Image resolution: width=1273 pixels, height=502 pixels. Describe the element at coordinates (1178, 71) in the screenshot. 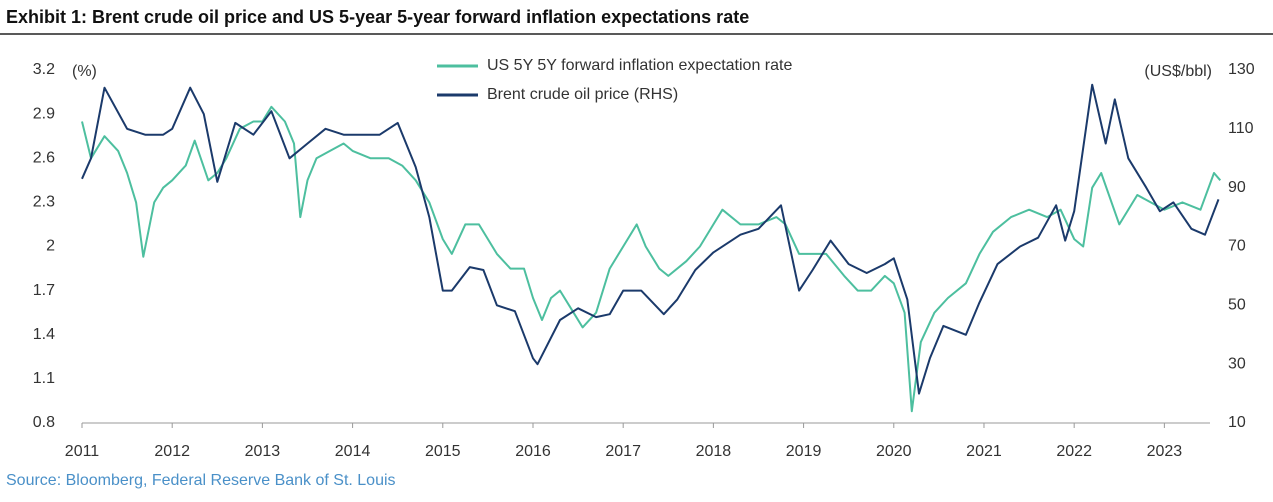

I see `y2-axis-label: (US$/bbl)` at that location.